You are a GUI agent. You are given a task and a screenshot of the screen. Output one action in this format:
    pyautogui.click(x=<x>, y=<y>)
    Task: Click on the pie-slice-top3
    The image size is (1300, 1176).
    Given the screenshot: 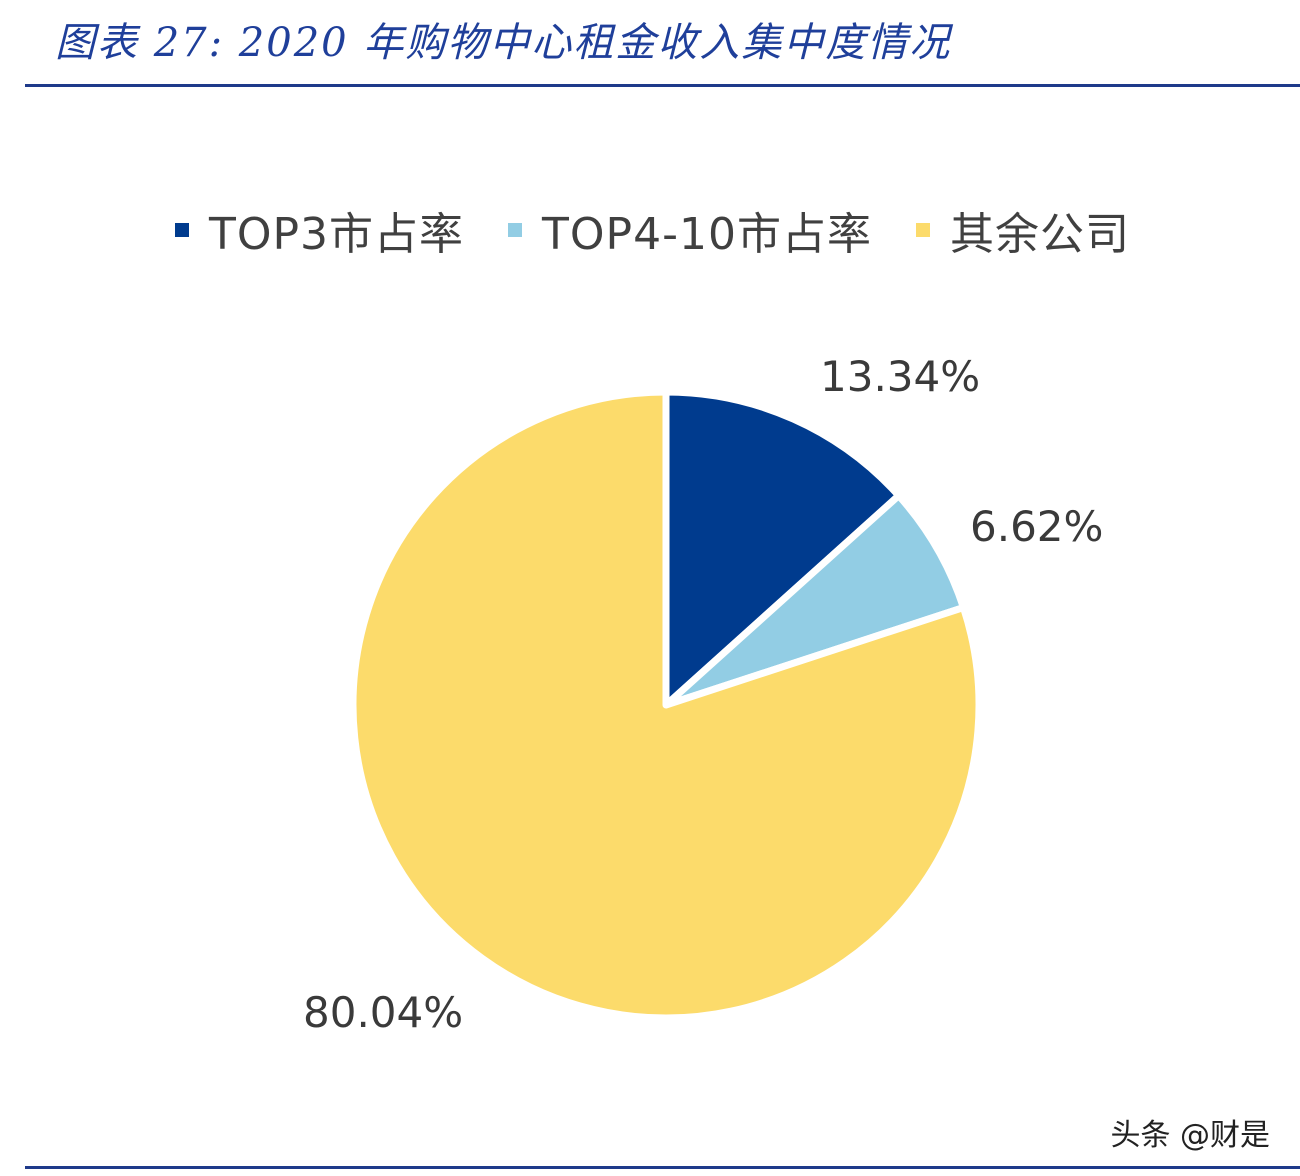 What is the action you would take?
    pyautogui.click(x=782, y=548)
    